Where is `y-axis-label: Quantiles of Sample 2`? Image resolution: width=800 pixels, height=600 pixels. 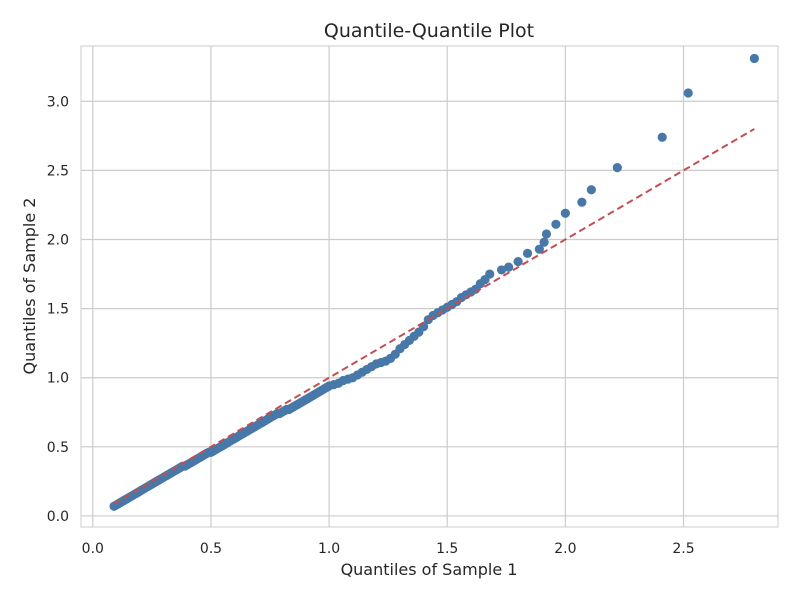
y-axis-label: Quantiles of Sample 2 is located at coordinates (29, 286).